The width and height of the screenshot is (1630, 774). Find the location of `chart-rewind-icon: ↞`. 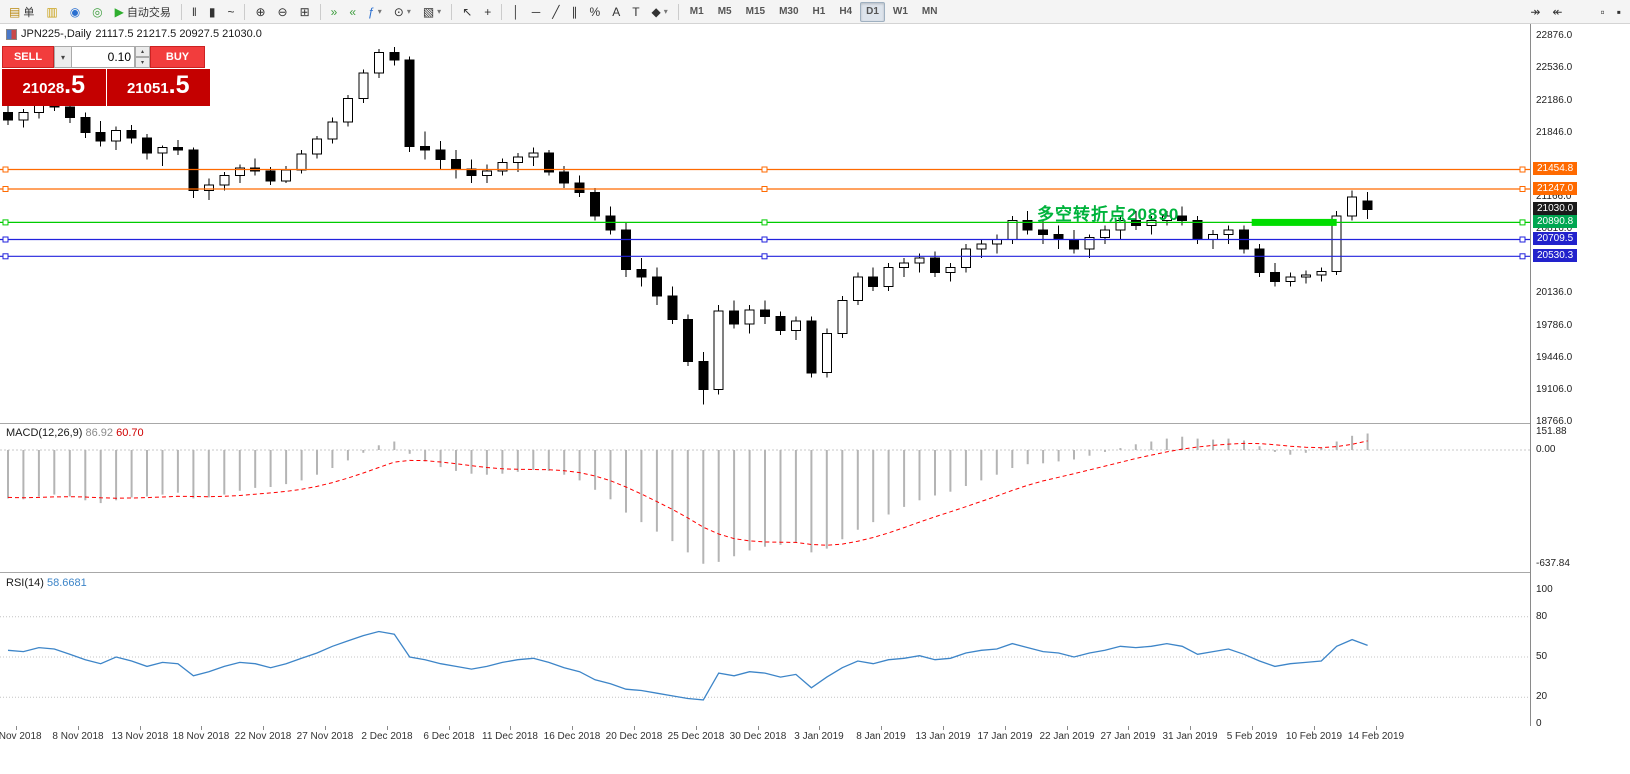

chart-rewind-icon: ↞ is located at coordinates (1557, 11).